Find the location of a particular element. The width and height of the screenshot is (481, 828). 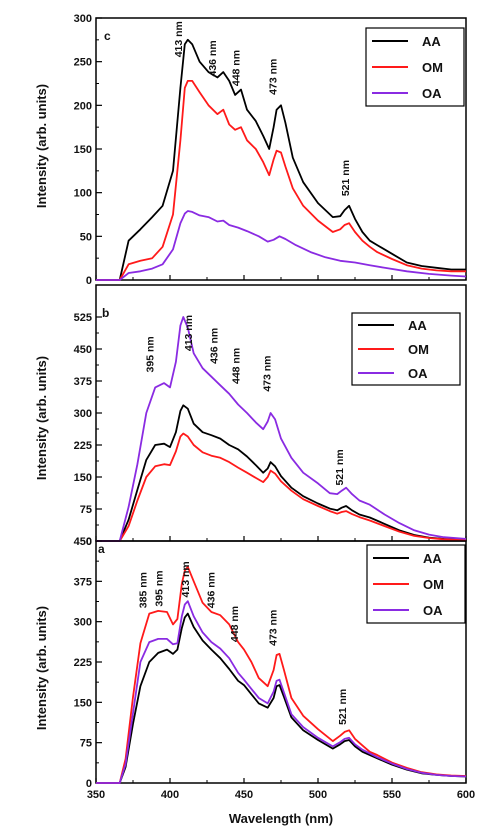

panel-letter: b is located at coordinates (105, 313).